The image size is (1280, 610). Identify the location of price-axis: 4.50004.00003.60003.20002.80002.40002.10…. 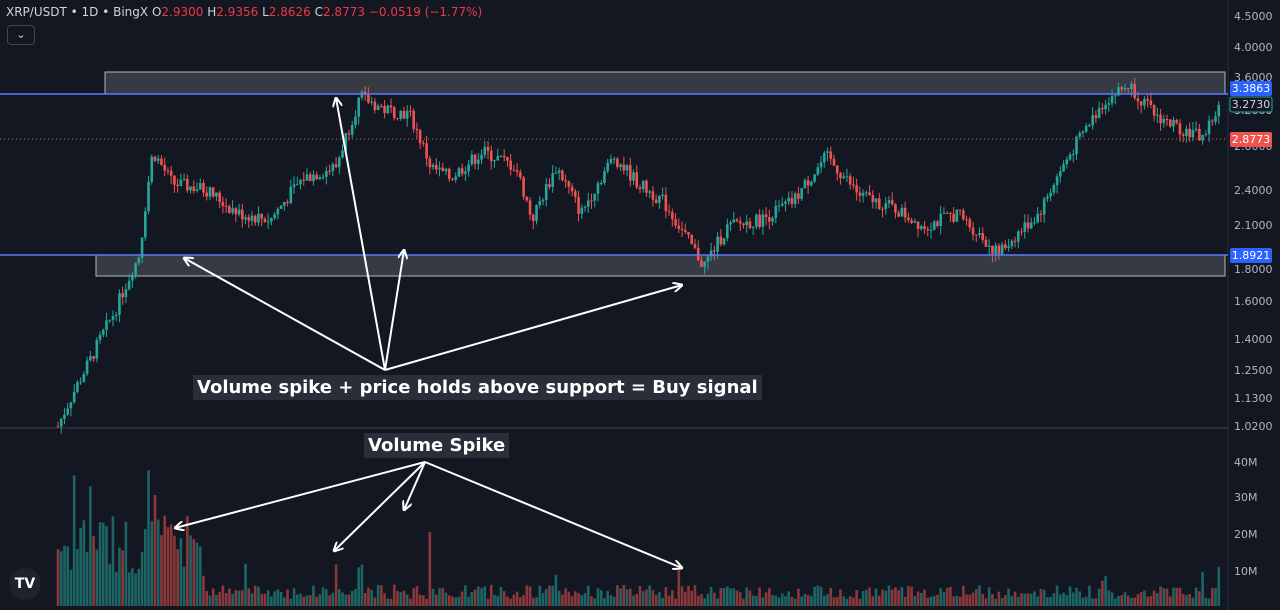
(1253, 221).